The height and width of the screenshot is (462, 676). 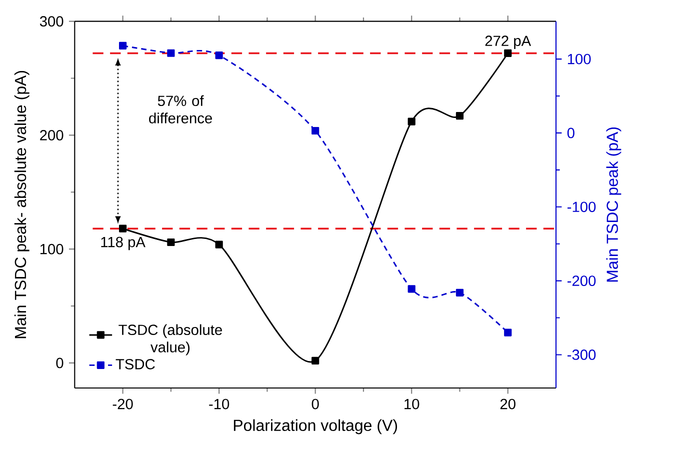 I want to click on x-tick-label: 10, so click(x=412, y=404).